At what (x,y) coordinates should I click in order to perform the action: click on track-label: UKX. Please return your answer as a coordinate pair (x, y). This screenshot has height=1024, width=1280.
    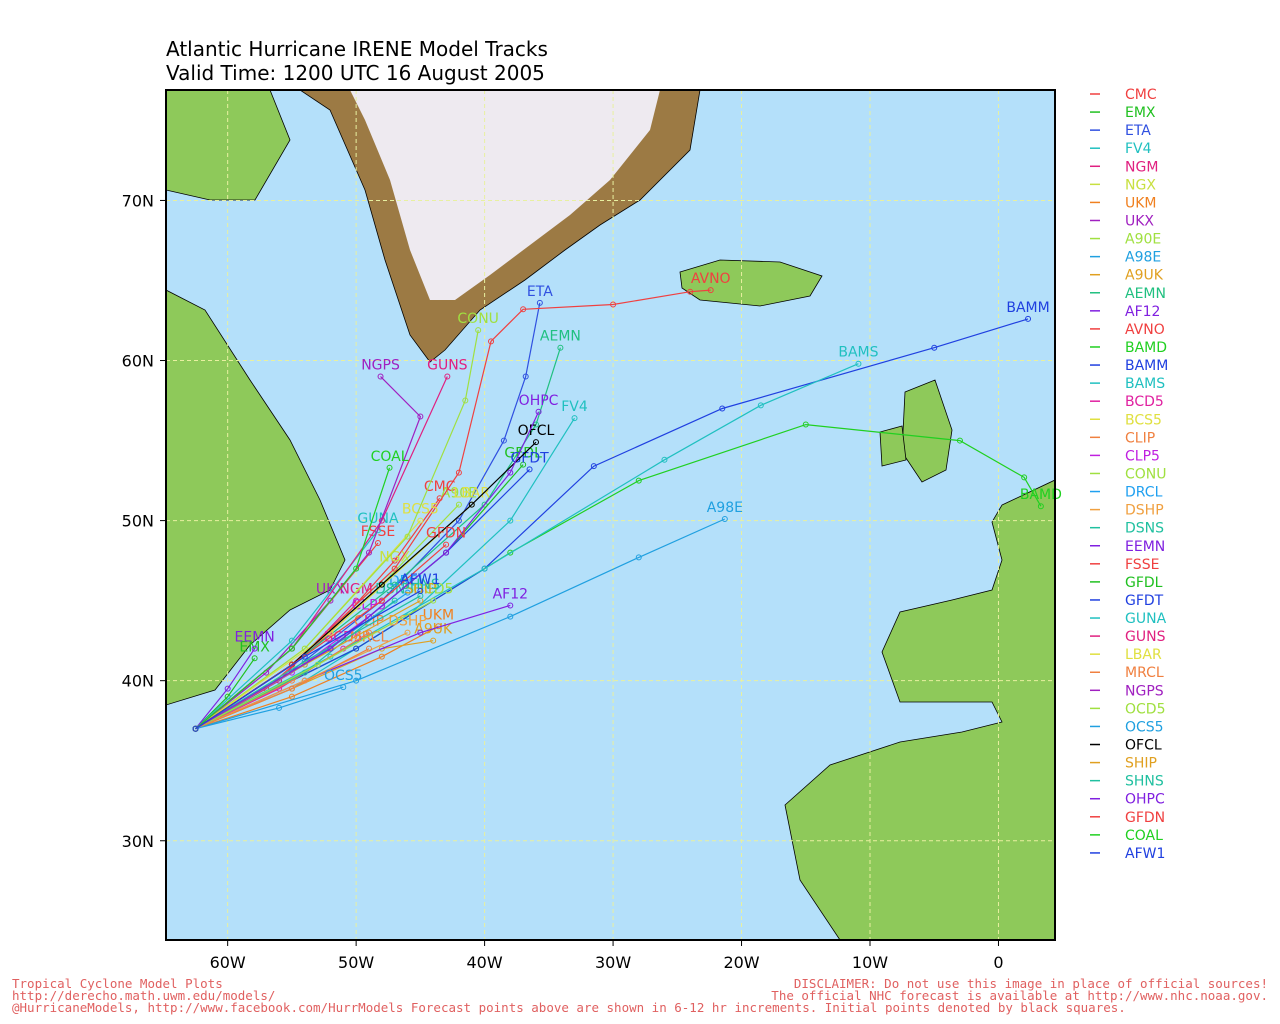
    Looking at the image, I should click on (330, 590).